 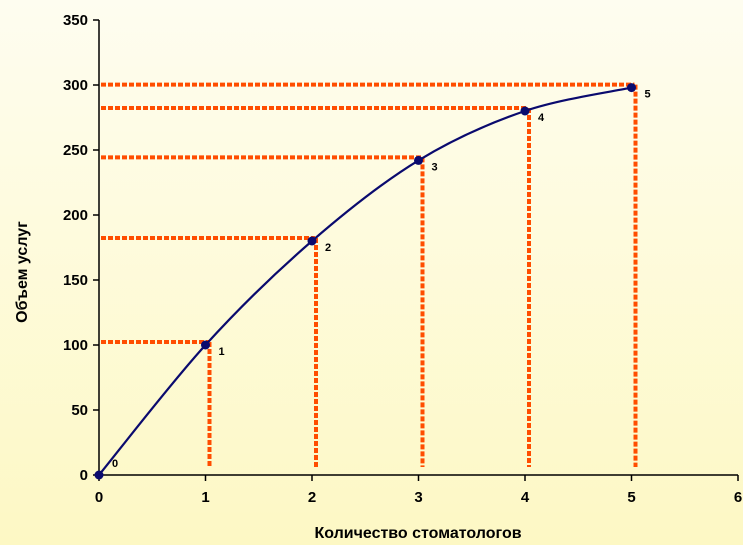 What do you see at coordinates (75, 215) in the screenshot?
I see `y-tick-label: 200` at bounding box center [75, 215].